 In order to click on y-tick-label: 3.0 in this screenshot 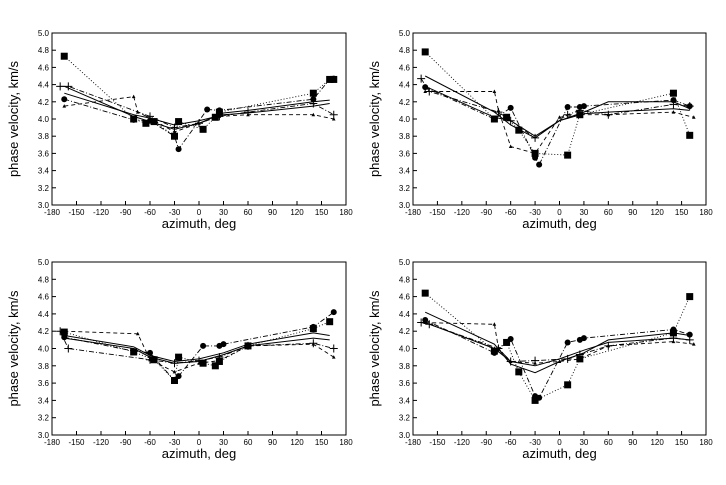, I will do `click(405, 435)`.